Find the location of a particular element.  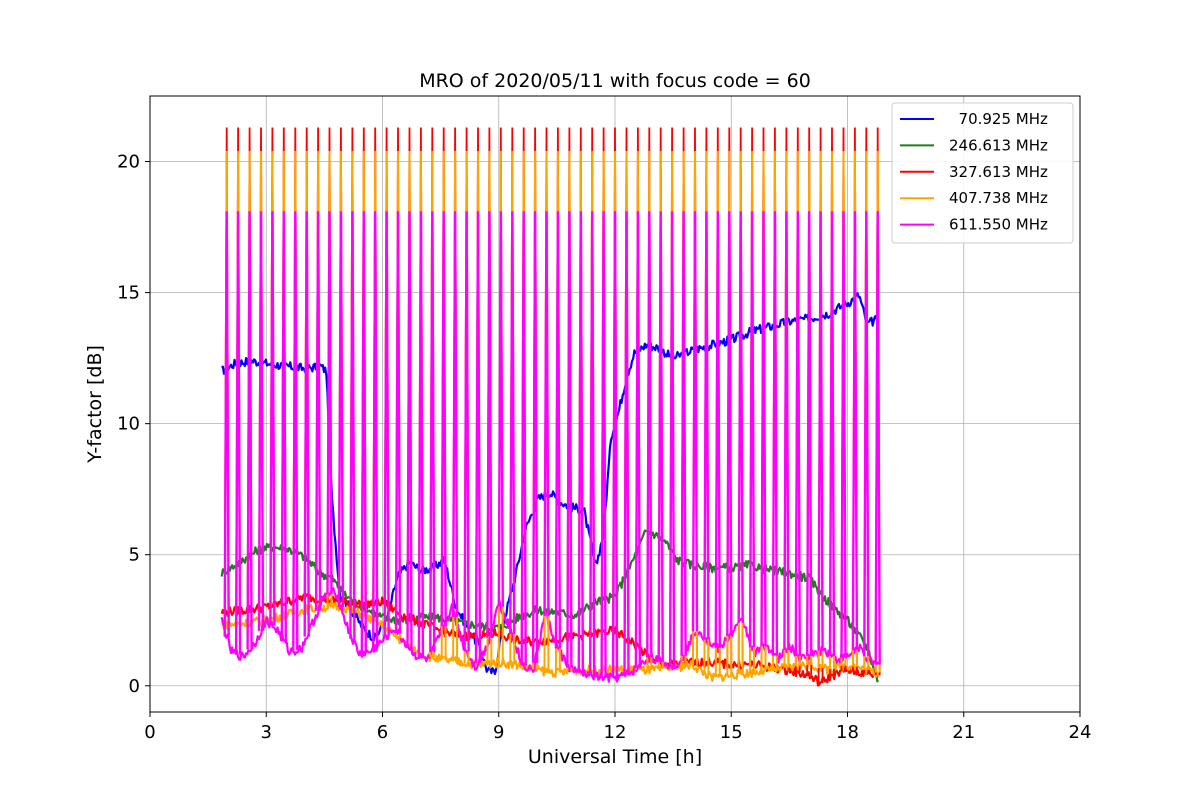

x-tick-label: 24 is located at coordinates (1080, 732).